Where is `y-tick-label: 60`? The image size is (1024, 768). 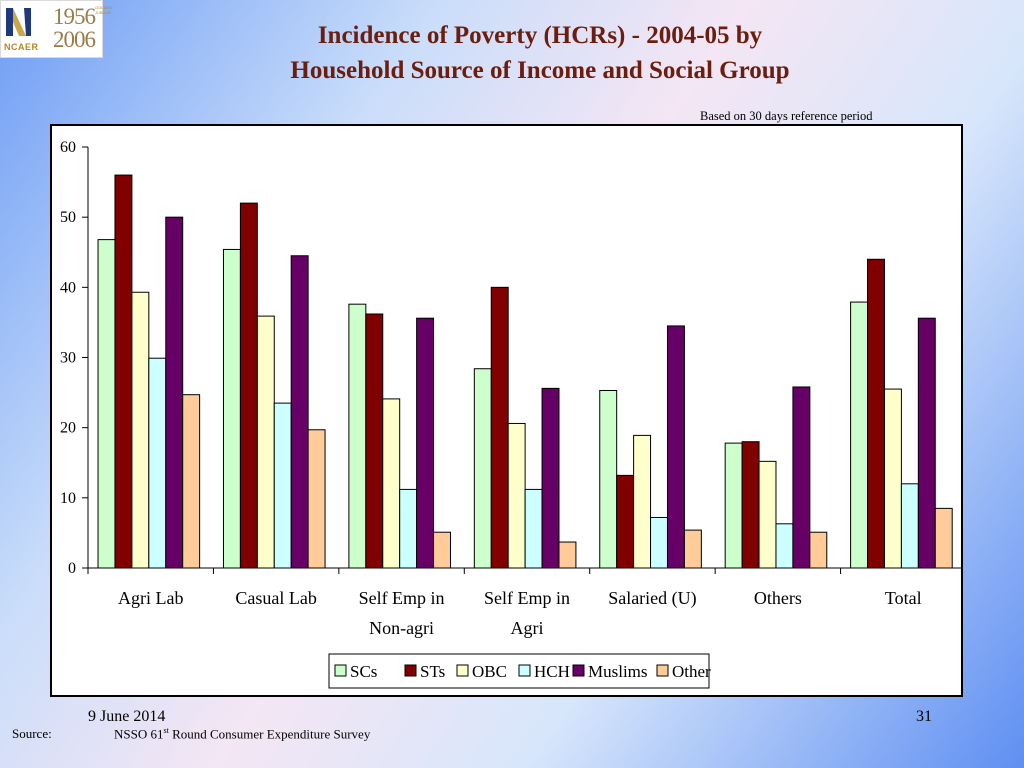
y-tick-label: 60 is located at coordinates (68, 147).